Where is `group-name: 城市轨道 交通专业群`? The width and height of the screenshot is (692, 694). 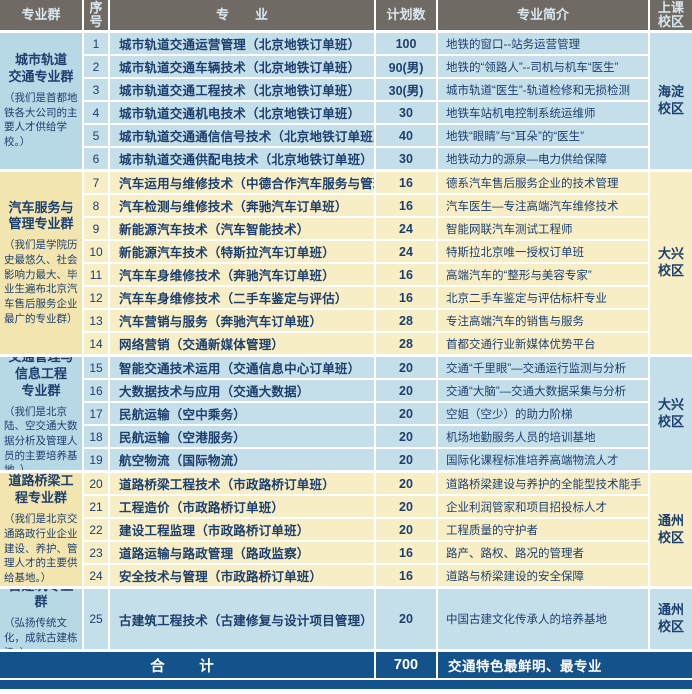
group-name: 城市轨道 交通专业群 is located at coordinates (41, 68).